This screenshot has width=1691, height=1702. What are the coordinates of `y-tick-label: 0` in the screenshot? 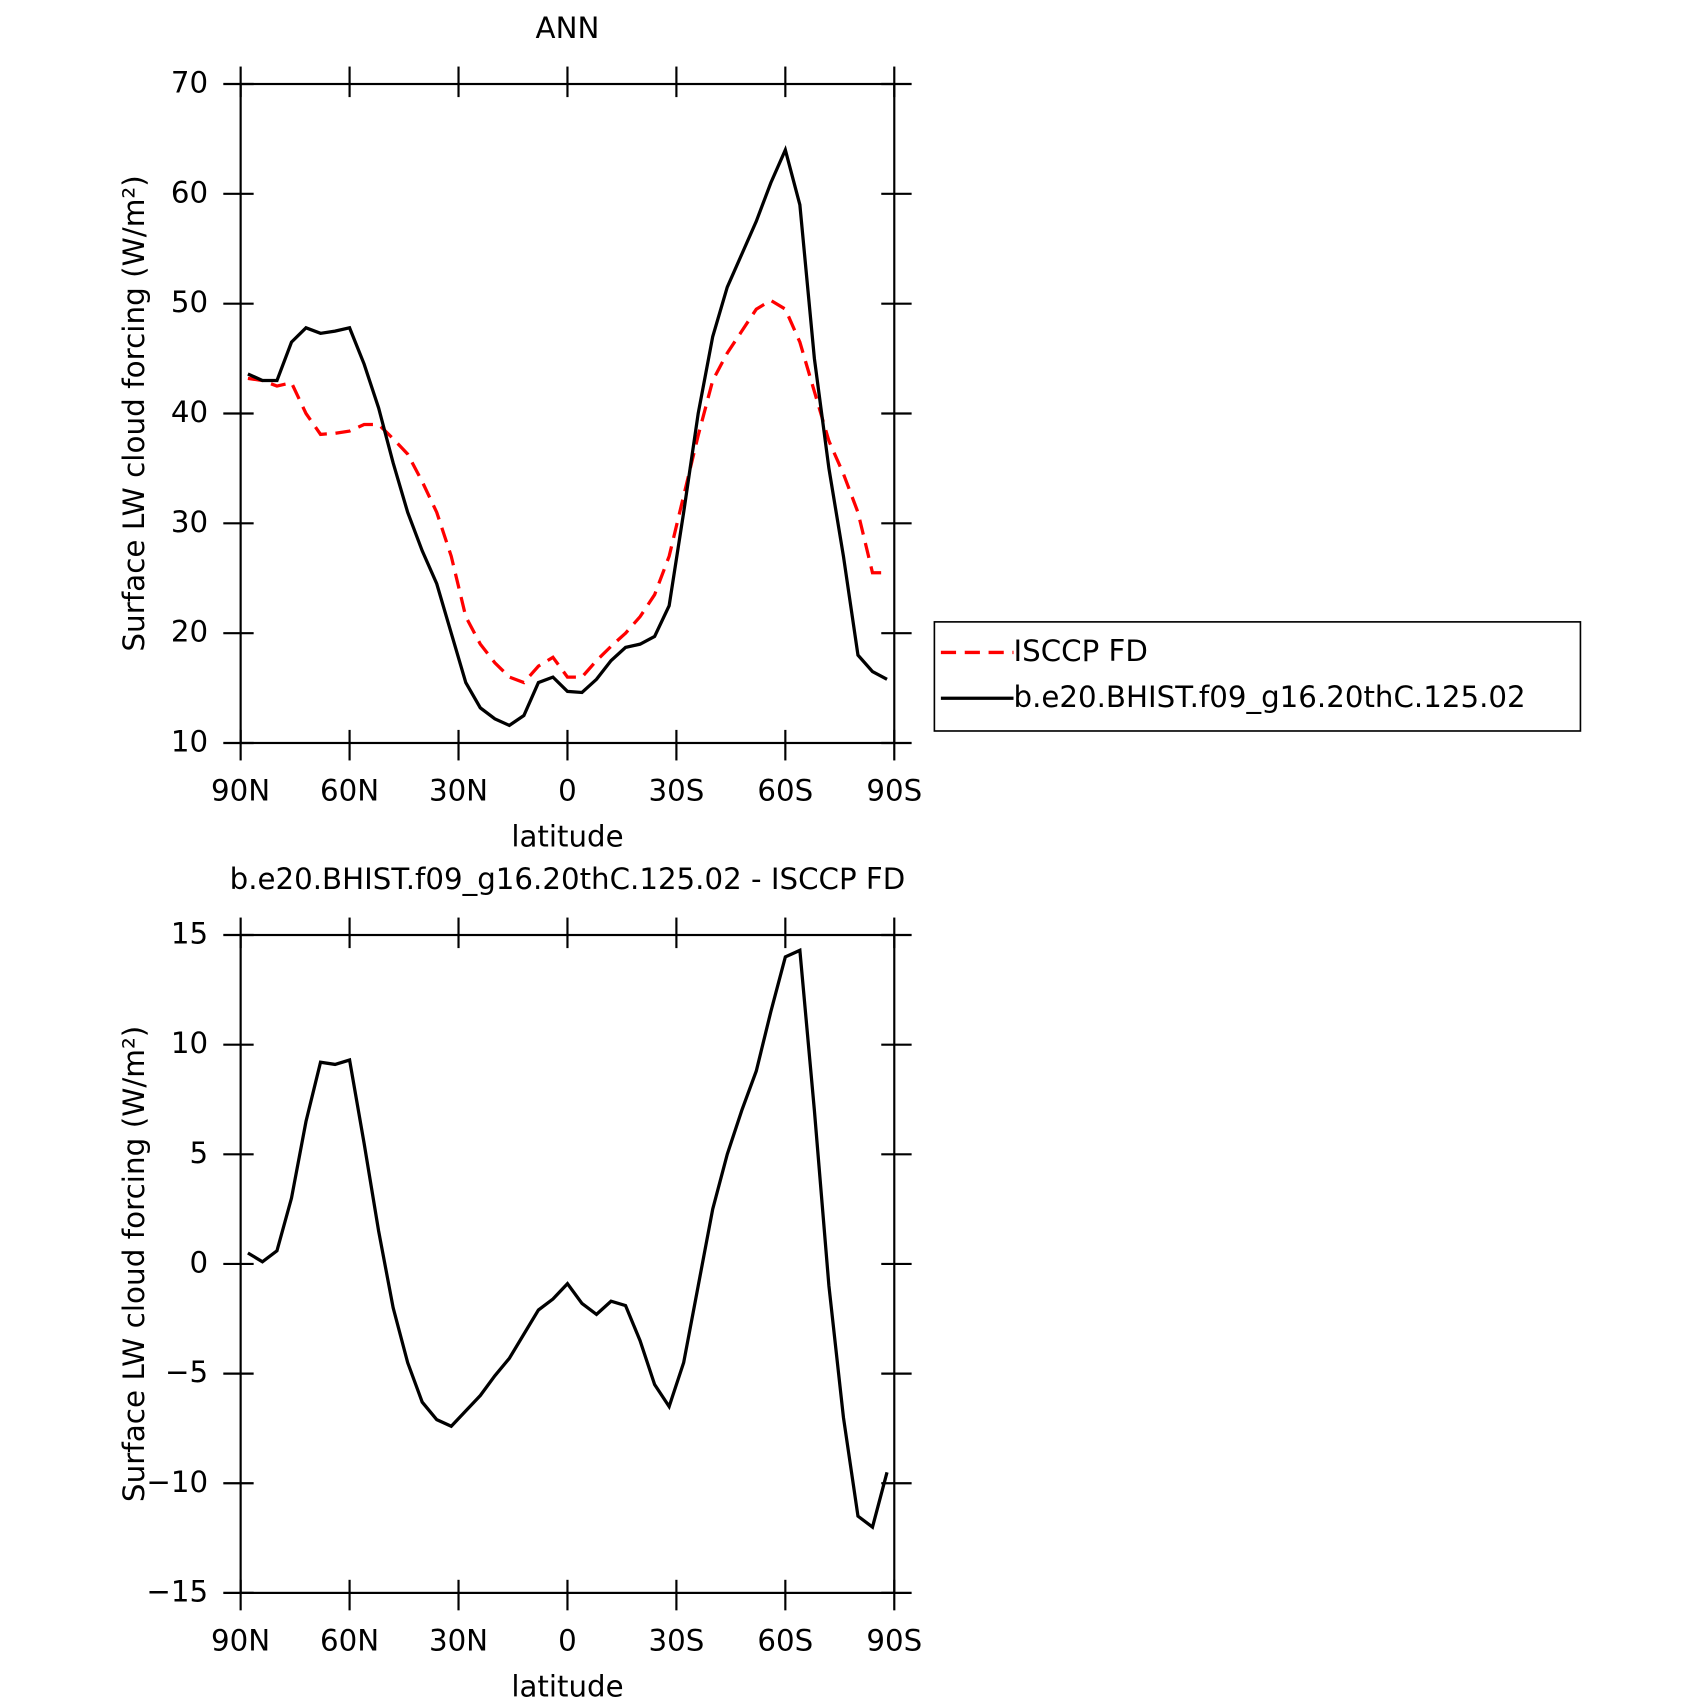 It's located at (198, 1262).